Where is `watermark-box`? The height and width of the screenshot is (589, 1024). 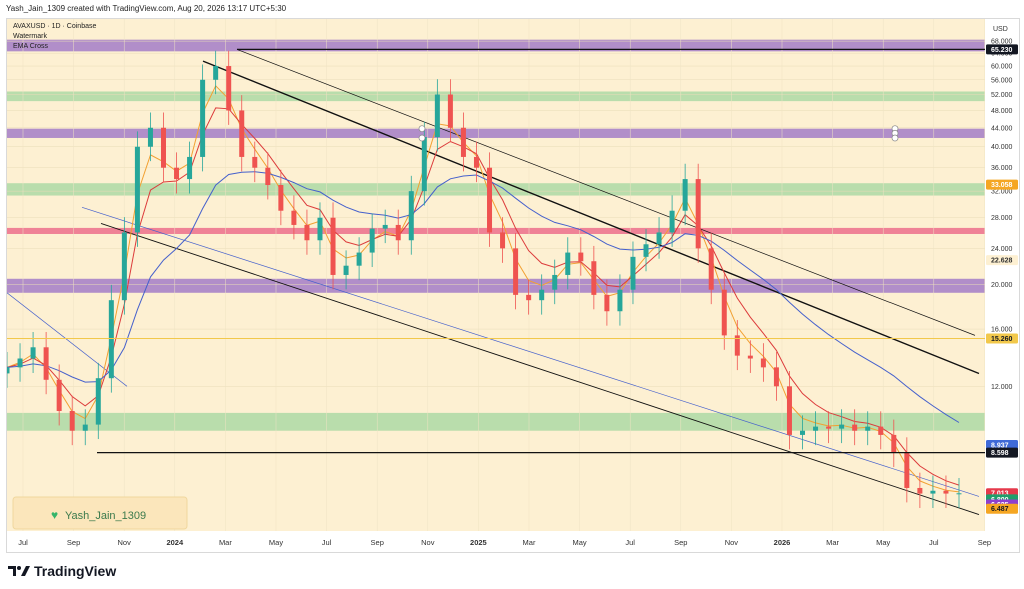
watermark-box is located at coordinates (100, 513).